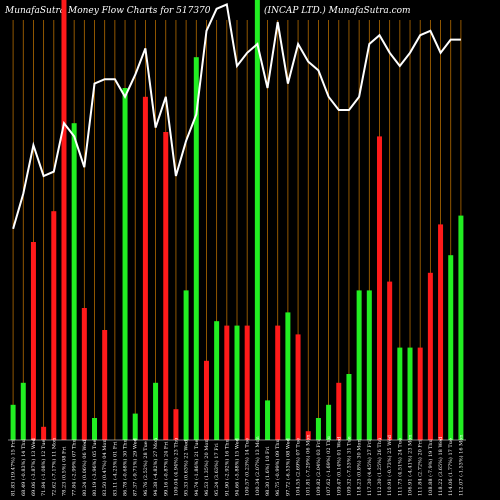 This screenshot has width=500, height=500. I want to click on x-tick-label: 118.23 (0.8%) 30 Mon, so click(359, 467).